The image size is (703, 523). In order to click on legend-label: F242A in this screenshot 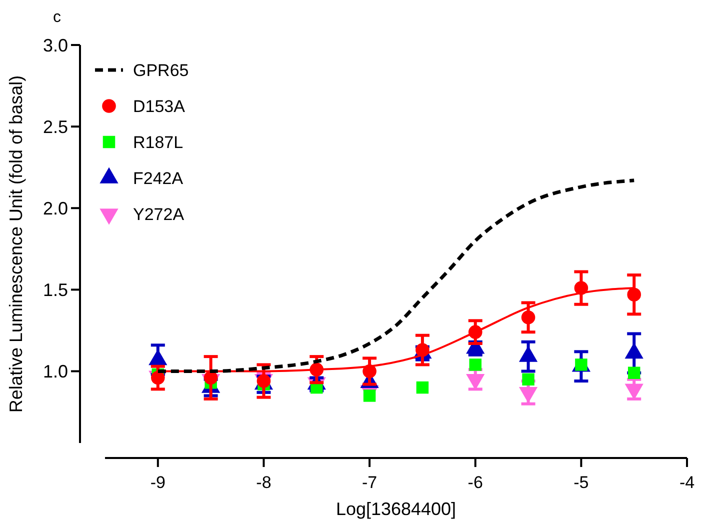, I will do `click(158, 178)`.